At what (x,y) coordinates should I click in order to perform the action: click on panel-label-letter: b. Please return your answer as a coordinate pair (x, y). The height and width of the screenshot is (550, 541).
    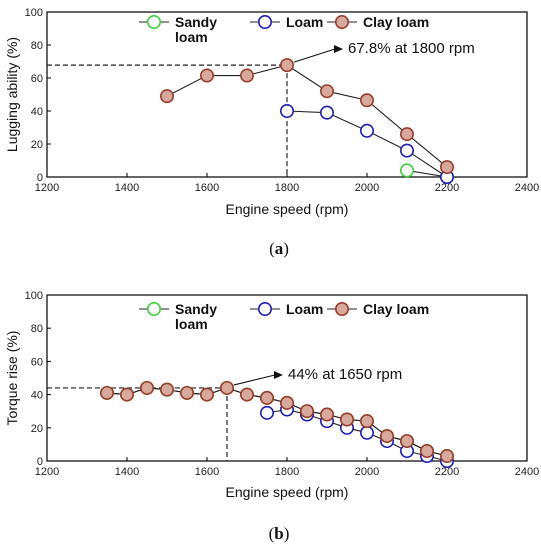
    Looking at the image, I should click on (278, 533).